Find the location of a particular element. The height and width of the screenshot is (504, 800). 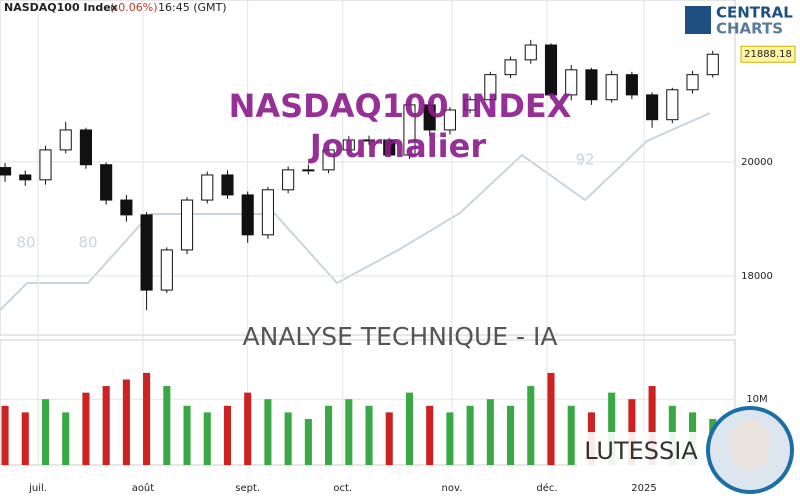

header-symbol: NASDAQ100 Index is located at coordinates (61, 7).